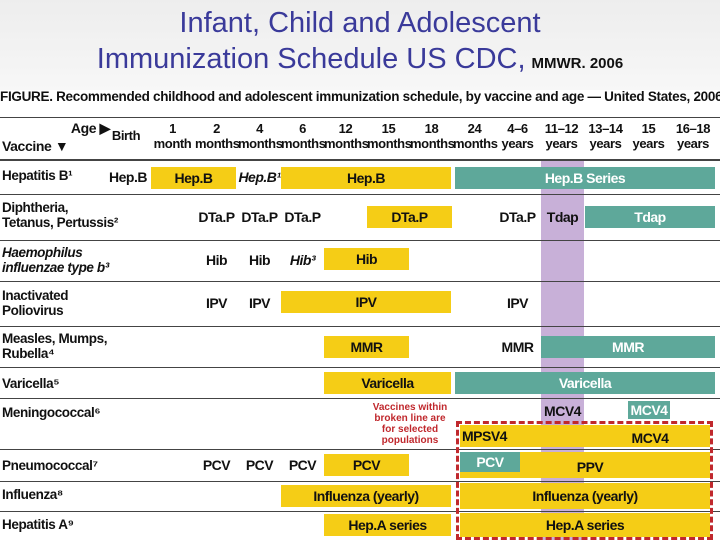 This screenshot has height=540, width=720. Describe the element at coordinates (517, 303) in the screenshot. I see `cell-ipv-4-6y: IPV` at that location.